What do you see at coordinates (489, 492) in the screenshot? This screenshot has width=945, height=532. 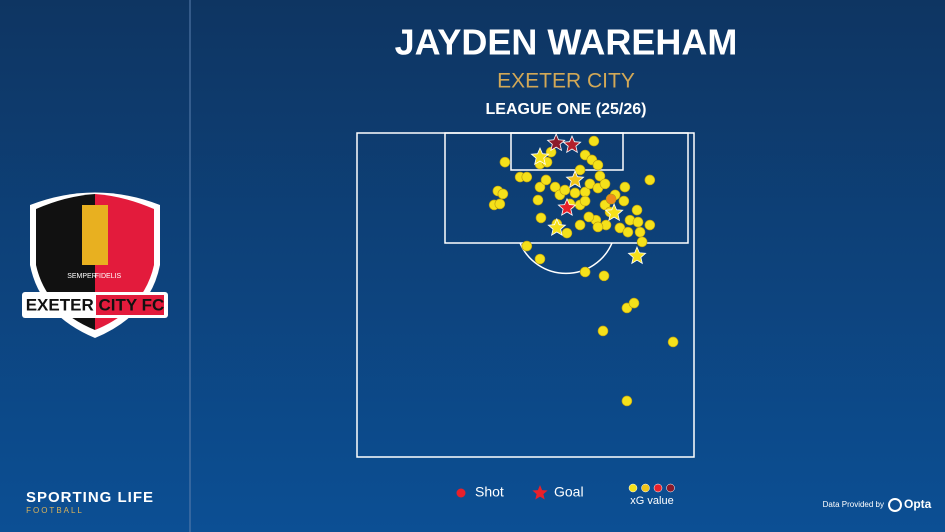 I see `legend-label: Shot` at bounding box center [489, 492].